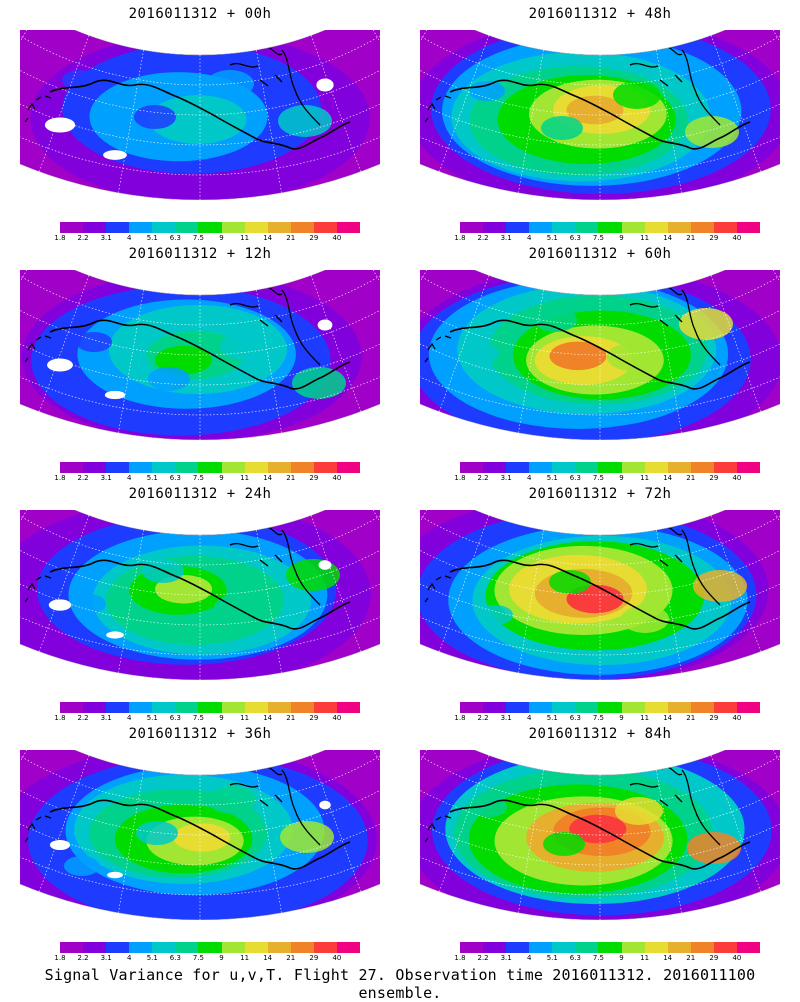 This screenshot has width=800, height=1002. Describe the element at coordinates (600, 494) in the screenshot. I see `panel-title: 2016011312 + 72h` at that location.